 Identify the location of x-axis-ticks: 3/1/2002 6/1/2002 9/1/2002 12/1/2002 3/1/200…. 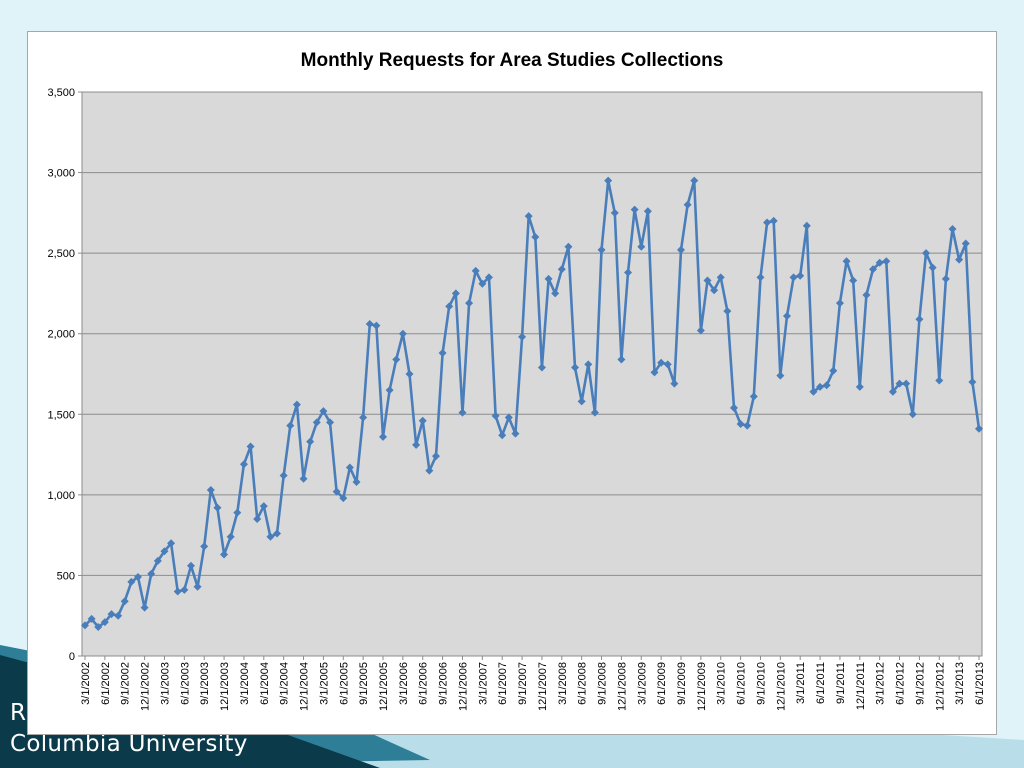
(533, 683).